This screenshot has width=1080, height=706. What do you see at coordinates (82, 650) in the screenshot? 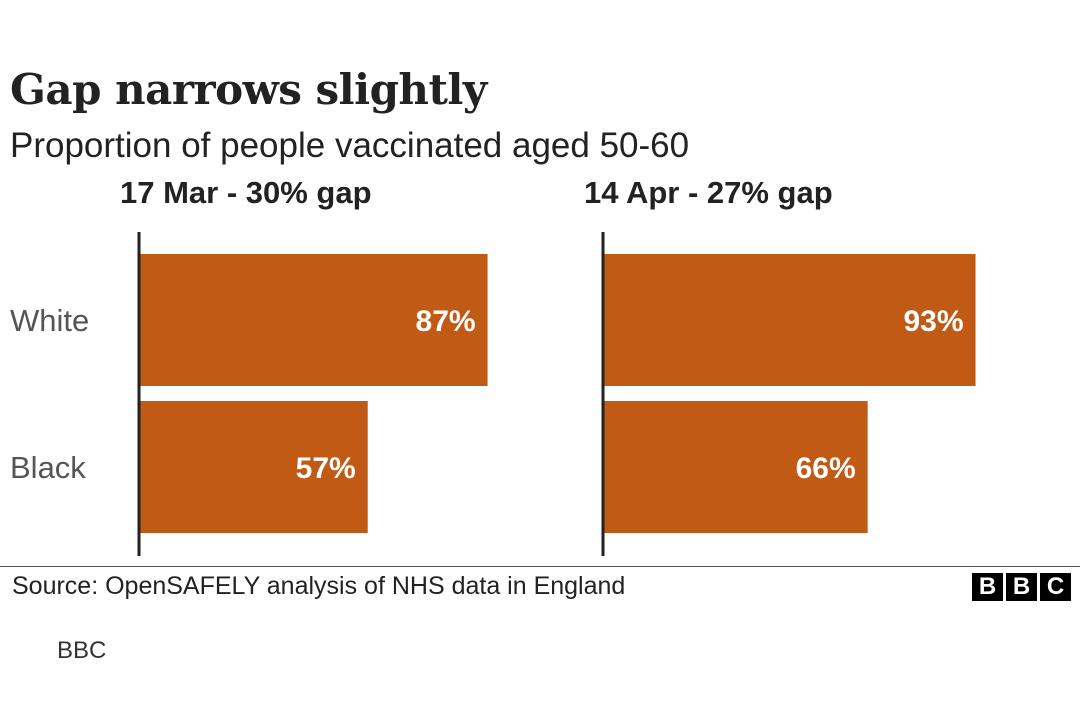
I see `image-credit: BBC` at bounding box center [82, 650].